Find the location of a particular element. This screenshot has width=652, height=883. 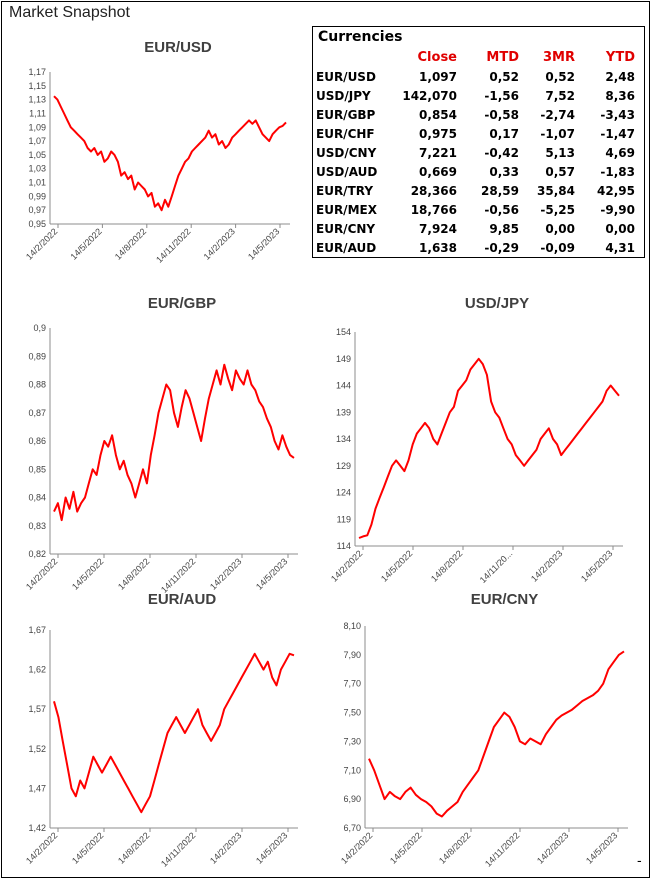

cell-3mr: 7,52 is located at coordinates (560, 95).